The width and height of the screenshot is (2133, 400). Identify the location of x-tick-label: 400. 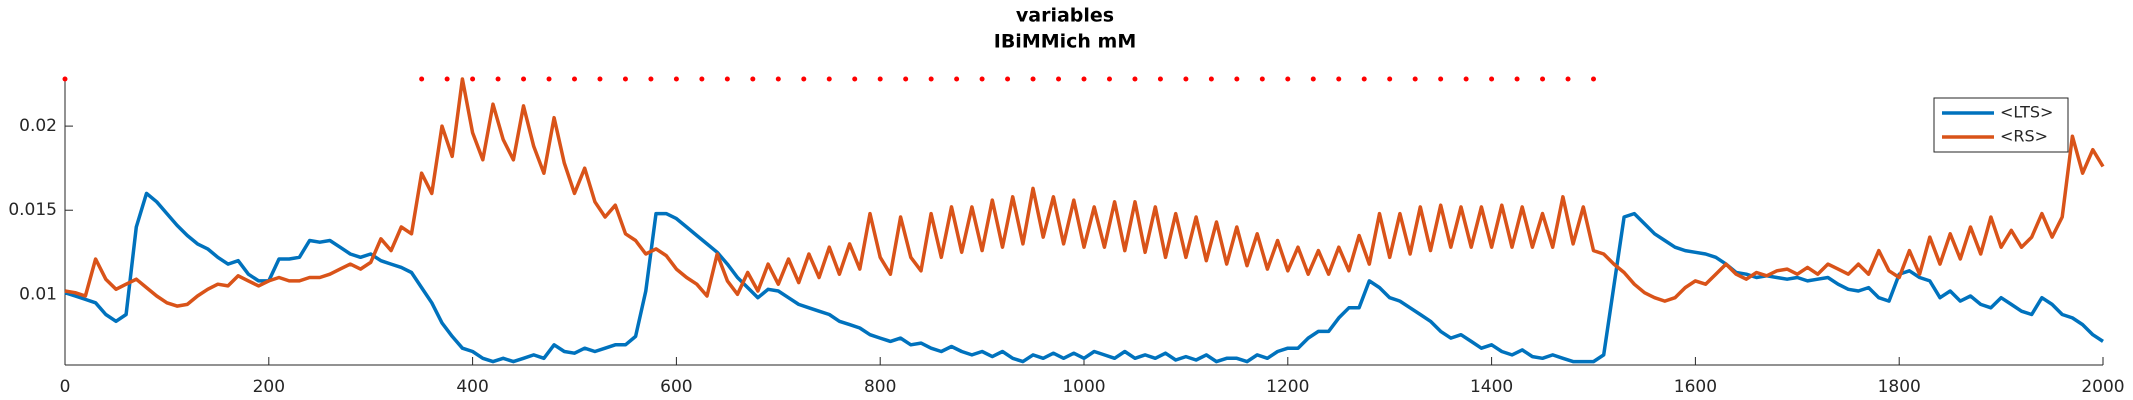
(472, 387).